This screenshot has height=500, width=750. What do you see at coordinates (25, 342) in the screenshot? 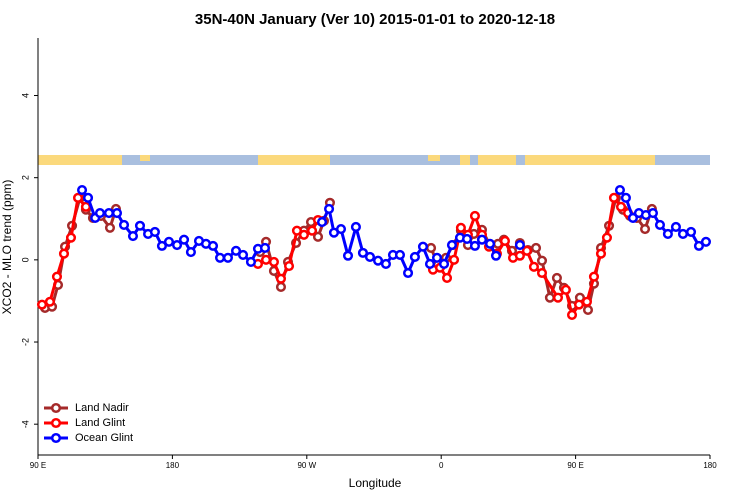
I see `y-tick-label: -2` at bounding box center [25, 342].